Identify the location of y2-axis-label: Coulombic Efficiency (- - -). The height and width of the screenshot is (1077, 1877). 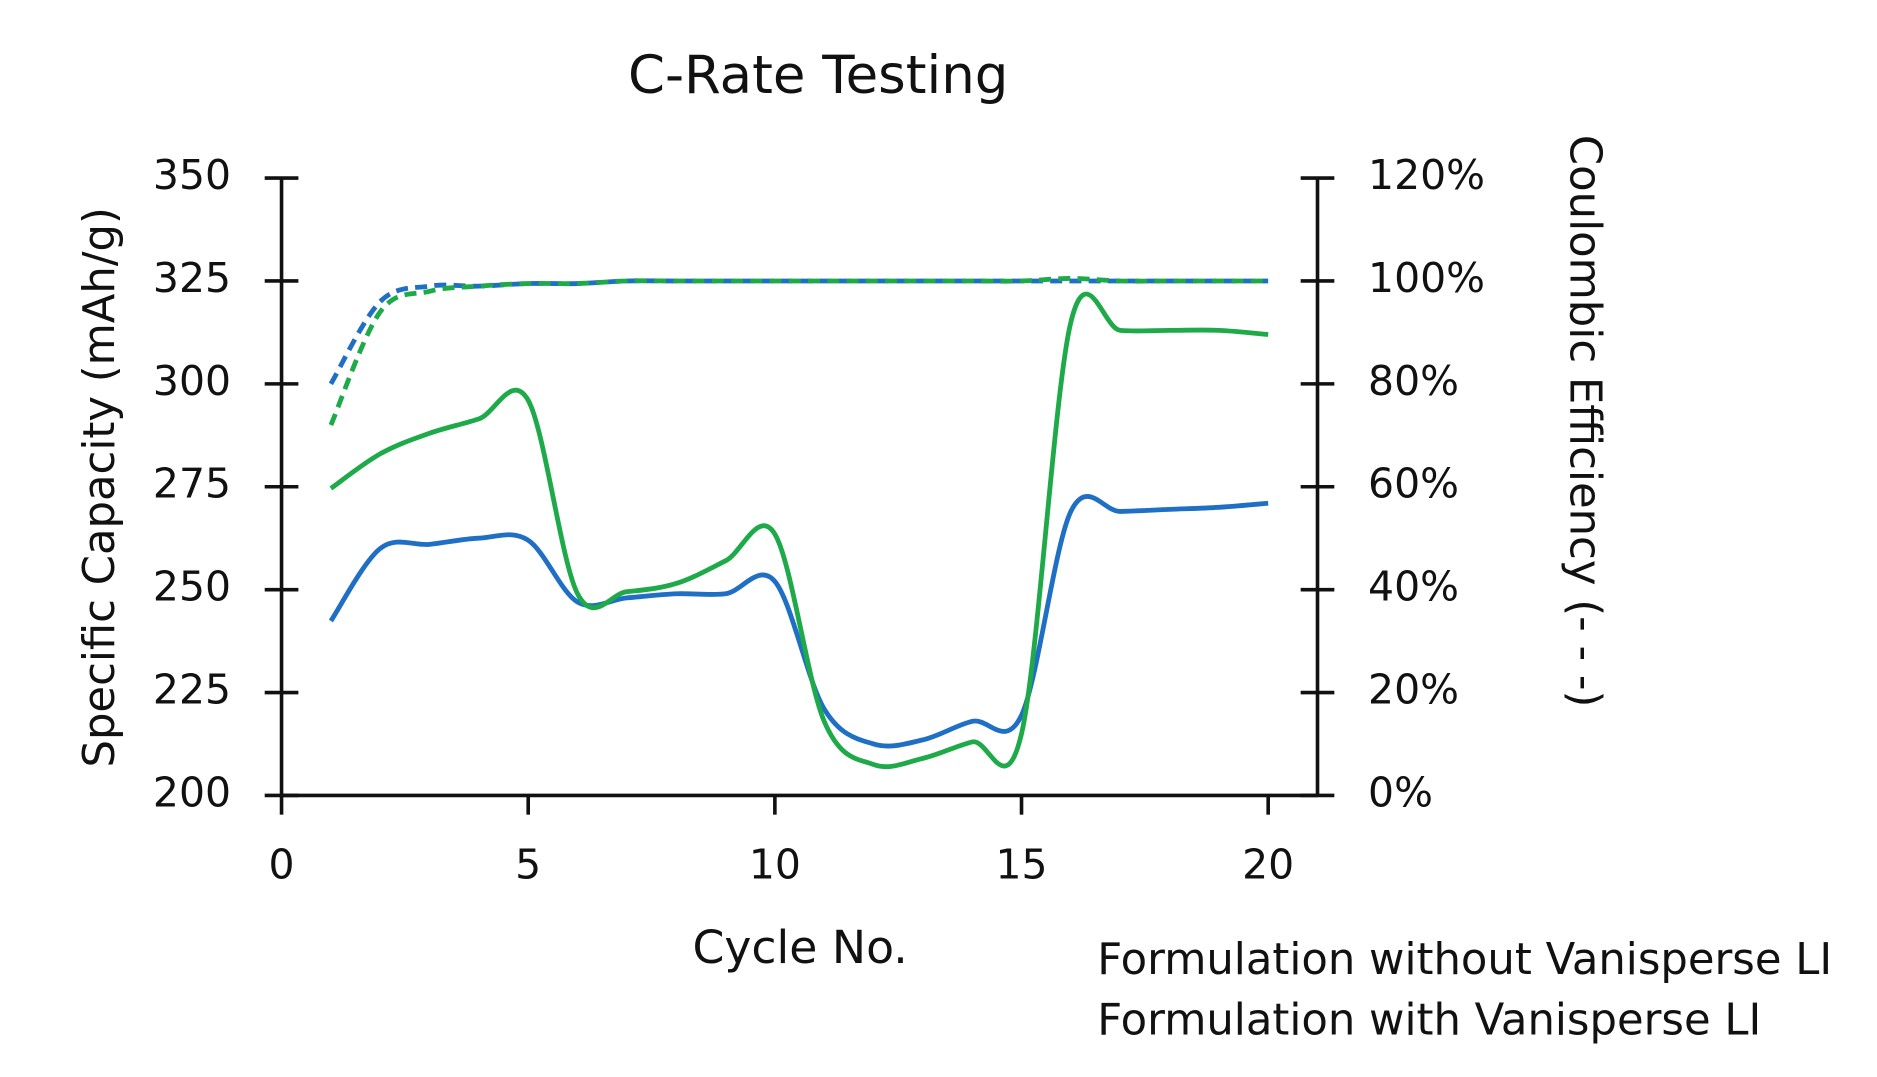
(1585, 421).